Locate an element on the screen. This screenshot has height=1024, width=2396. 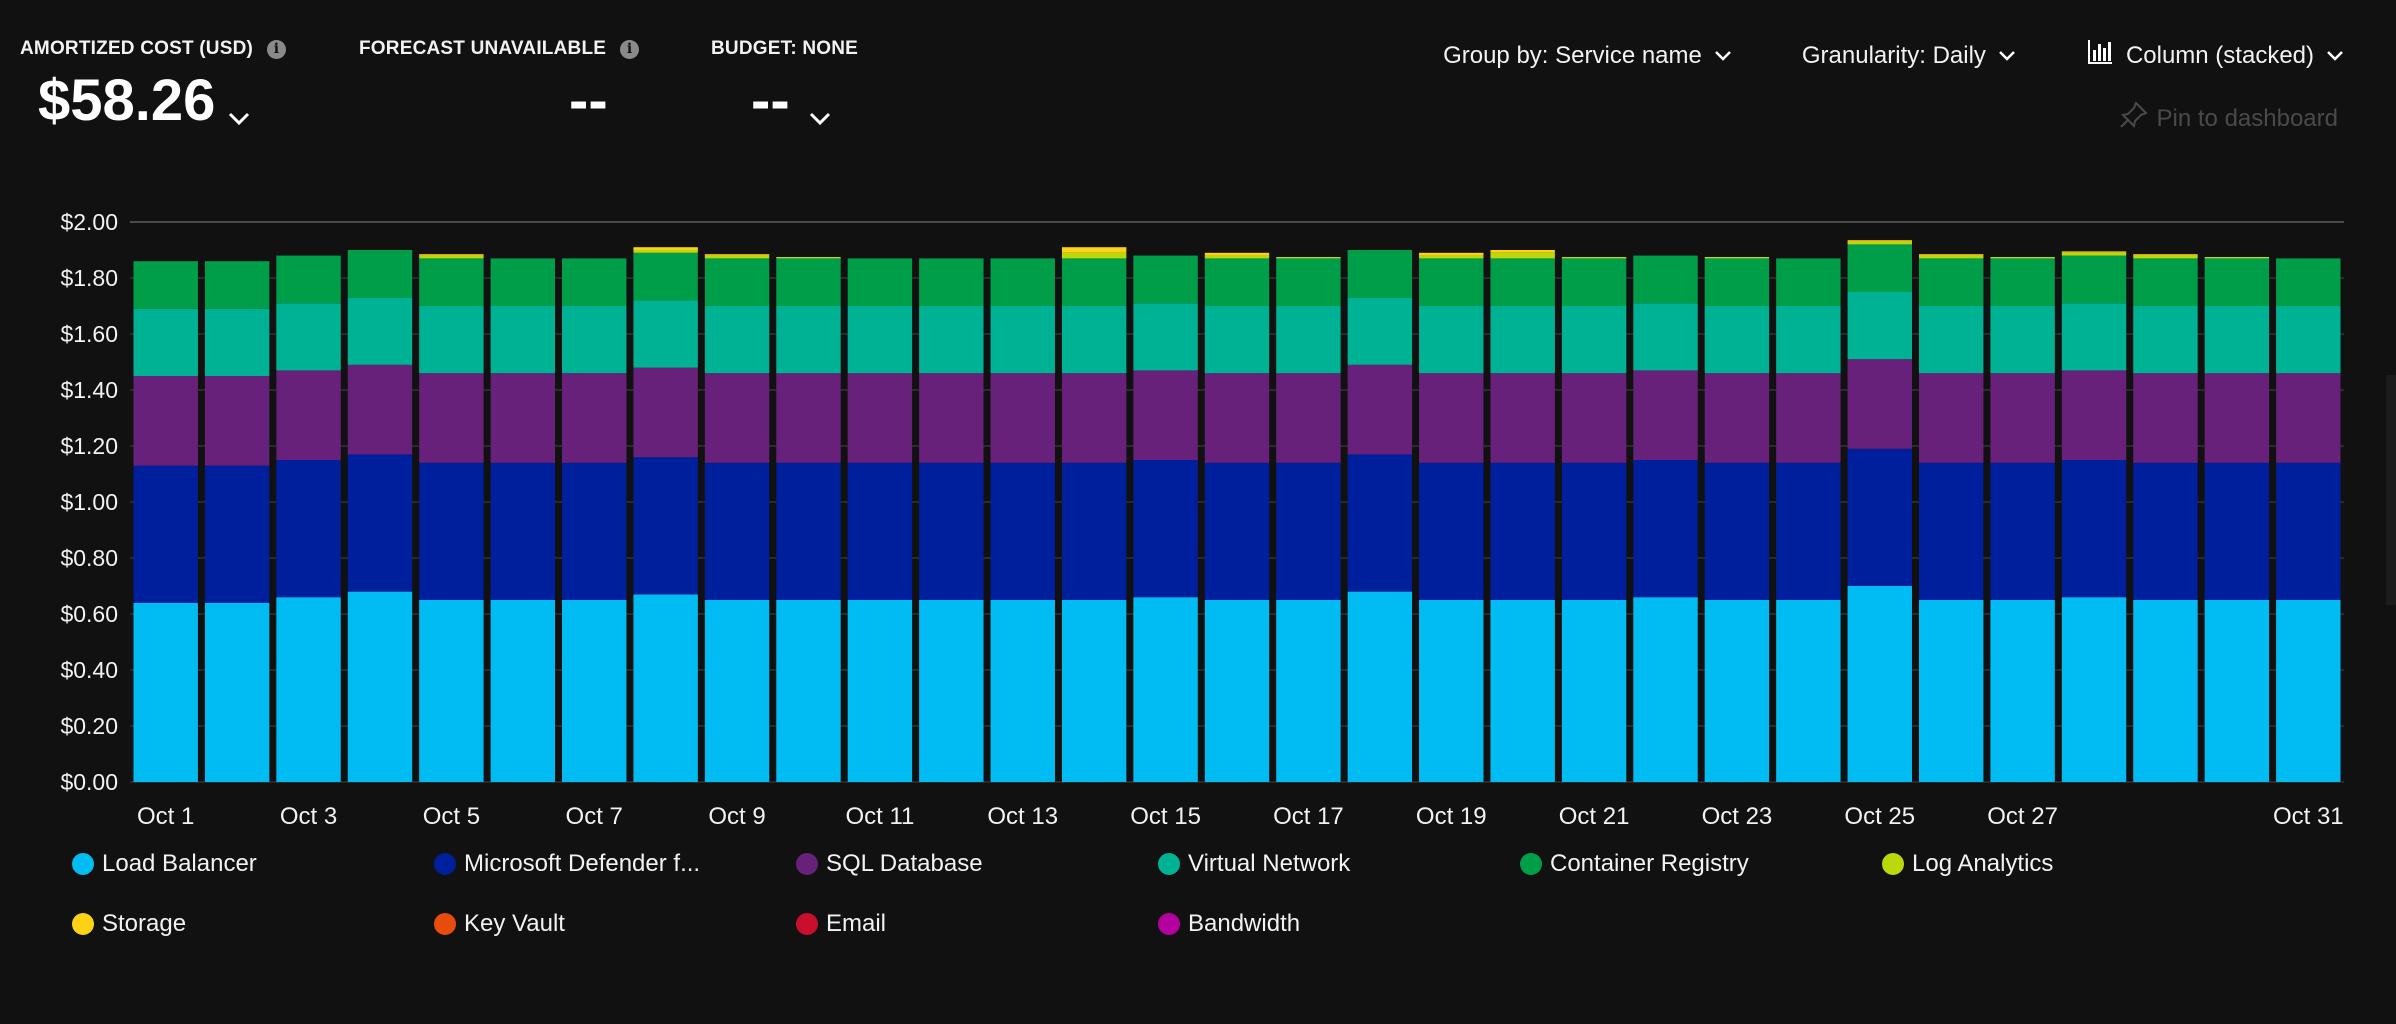
group-by-dropdown: Group by: Service name is located at coordinates (1587, 56).